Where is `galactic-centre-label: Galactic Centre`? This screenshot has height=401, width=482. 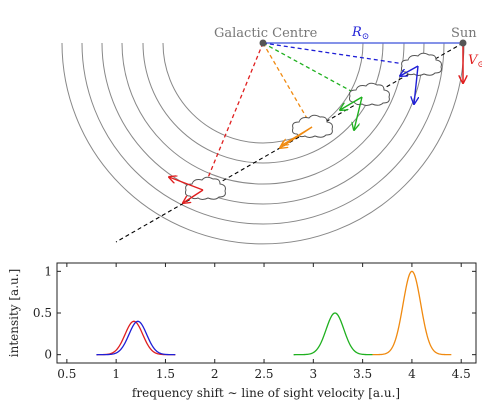 galactic-centre-label: Galactic Centre is located at coordinates (266, 33).